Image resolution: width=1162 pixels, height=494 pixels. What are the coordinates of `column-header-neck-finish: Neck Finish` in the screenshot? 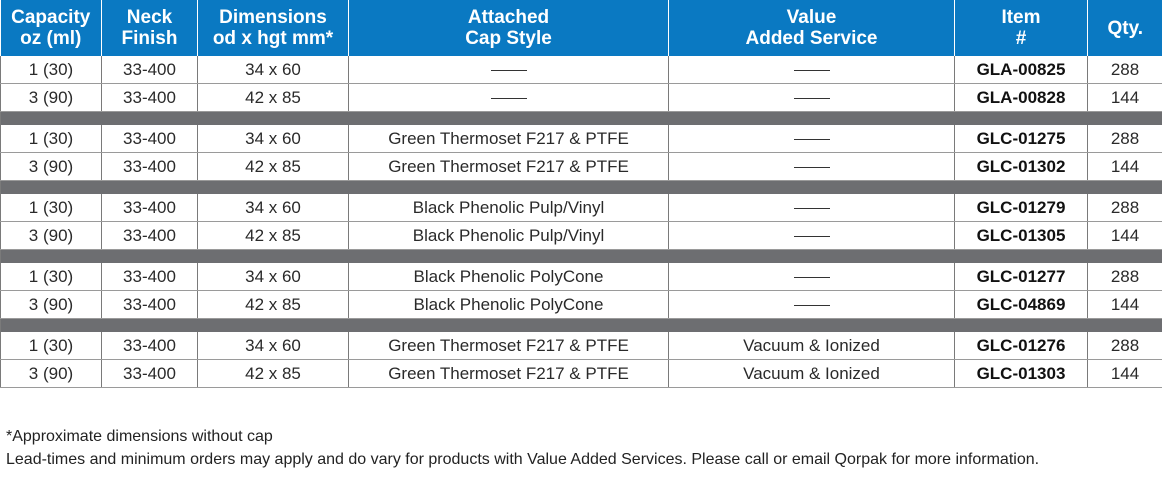 It's located at (149, 28).